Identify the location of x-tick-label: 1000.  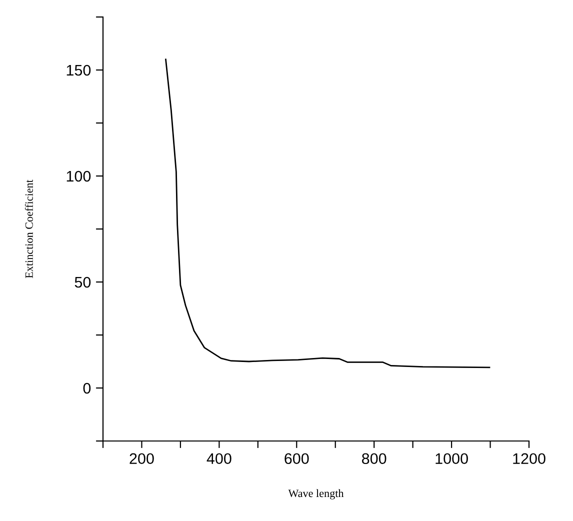
(452, 458).